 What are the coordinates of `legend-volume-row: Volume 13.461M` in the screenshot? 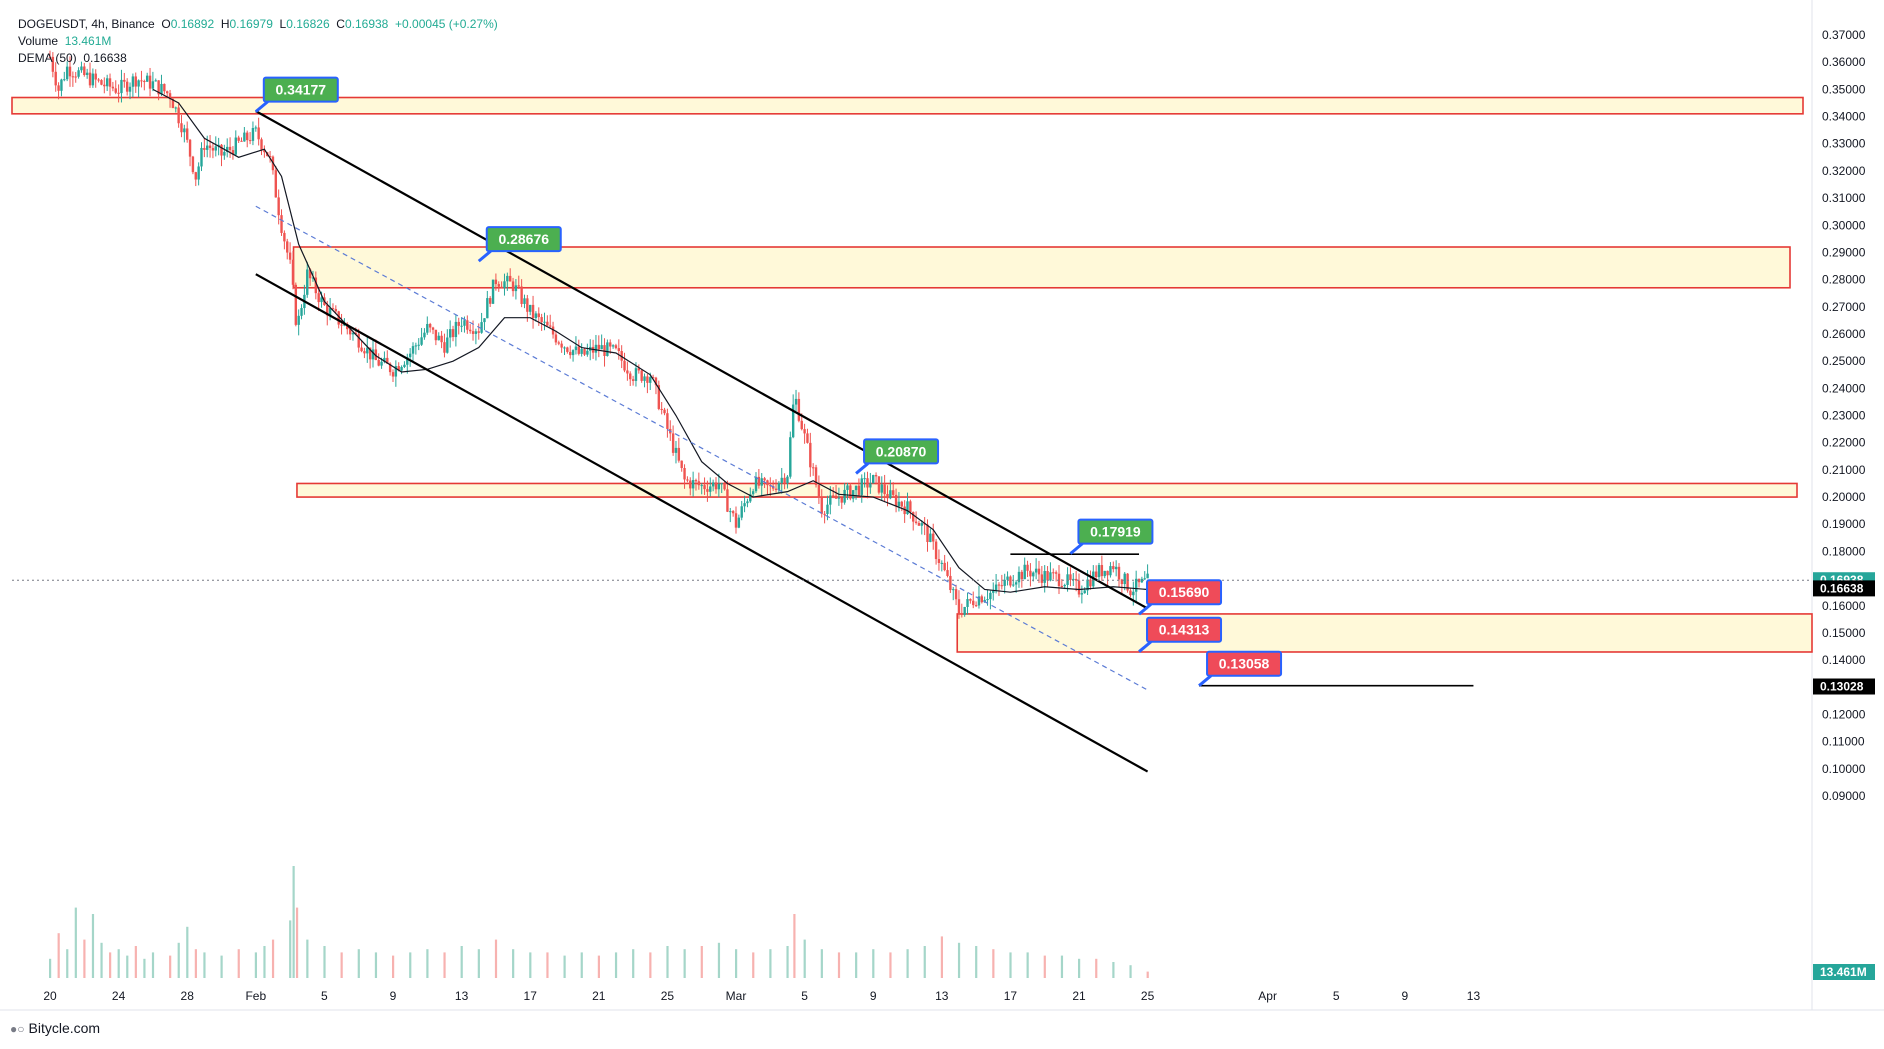 It's located at (258, 41).